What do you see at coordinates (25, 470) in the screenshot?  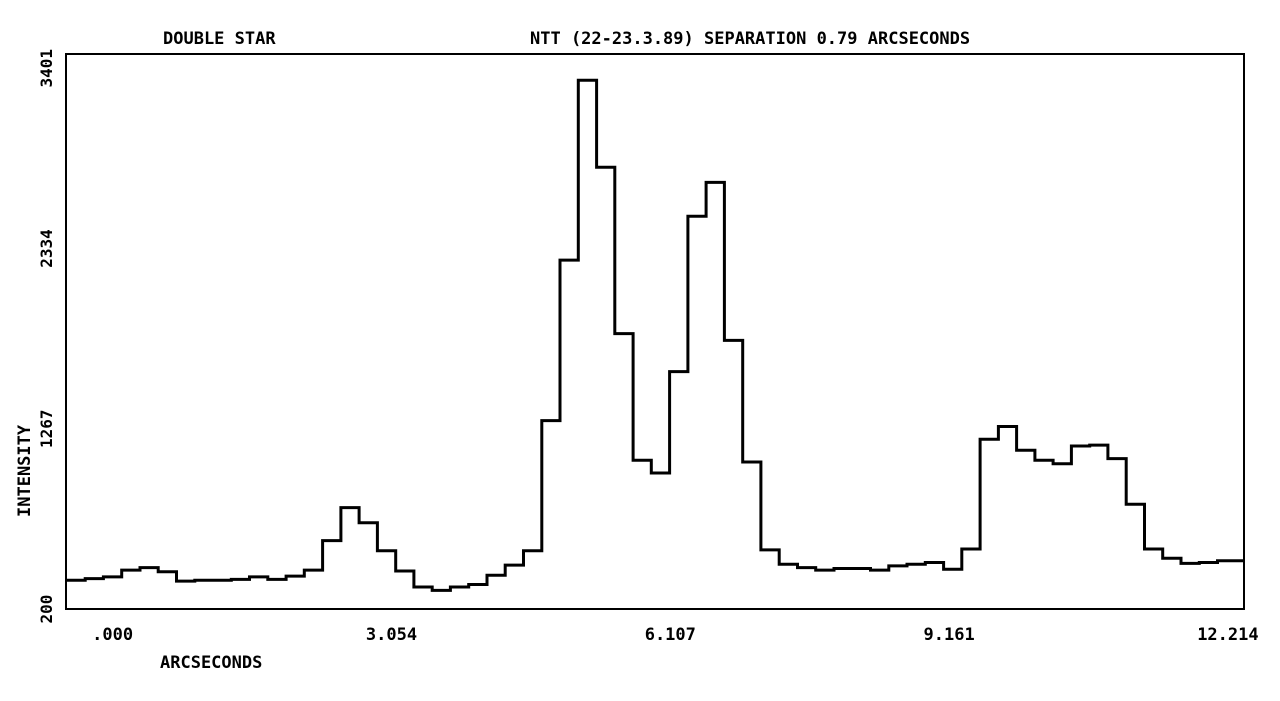 I see `y-axis-label: INTENSITY` at bounding box center [25, 470].